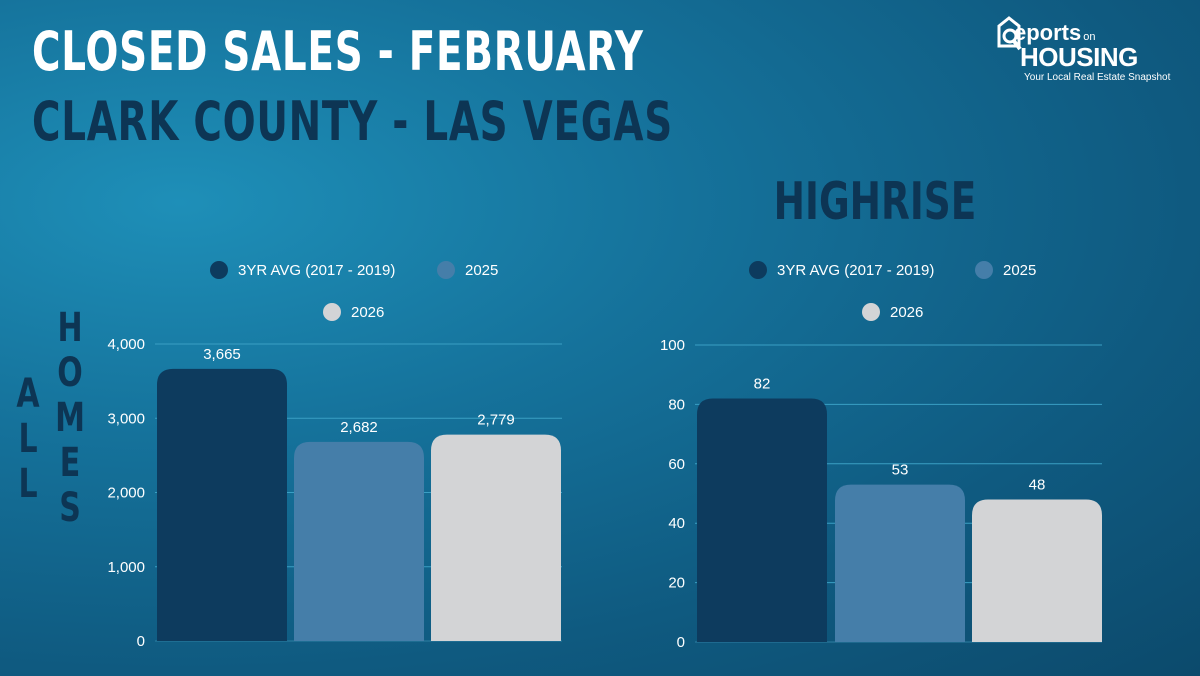  I want to click on highrise-chart-title: HIGHRISE, so click(875, 202).